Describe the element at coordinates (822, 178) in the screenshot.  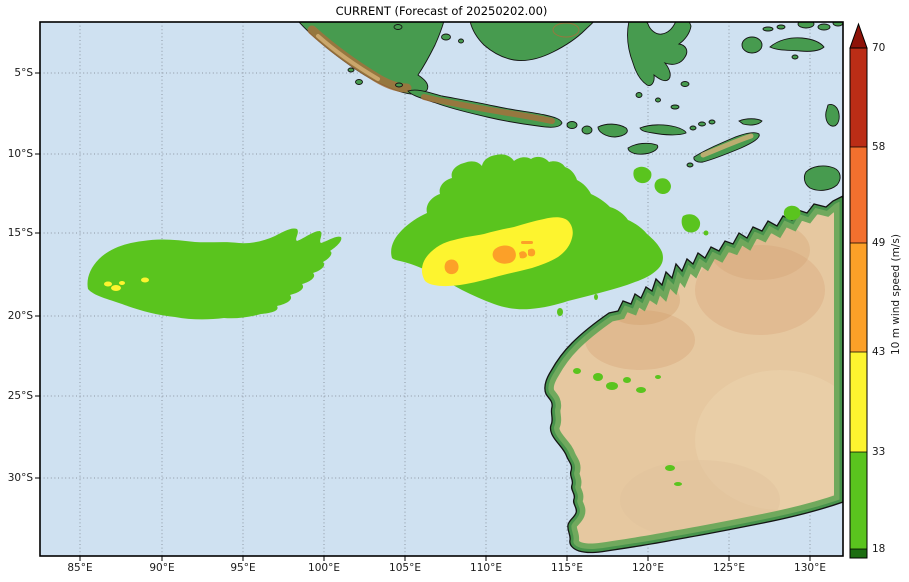
I see `island-melville` at that location.